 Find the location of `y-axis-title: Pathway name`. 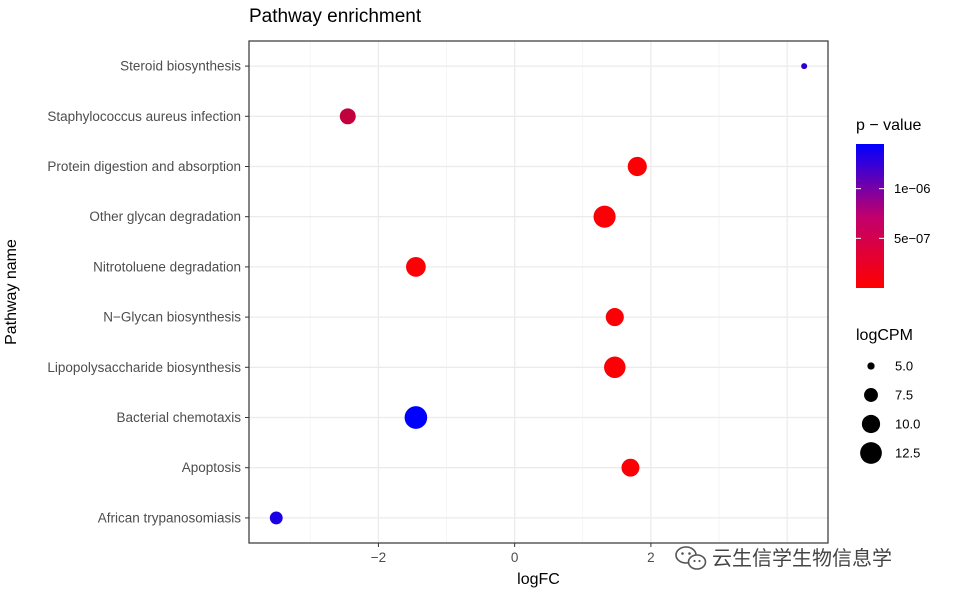

y-axis-title: Pathway name is located at coordinates (11, 292).